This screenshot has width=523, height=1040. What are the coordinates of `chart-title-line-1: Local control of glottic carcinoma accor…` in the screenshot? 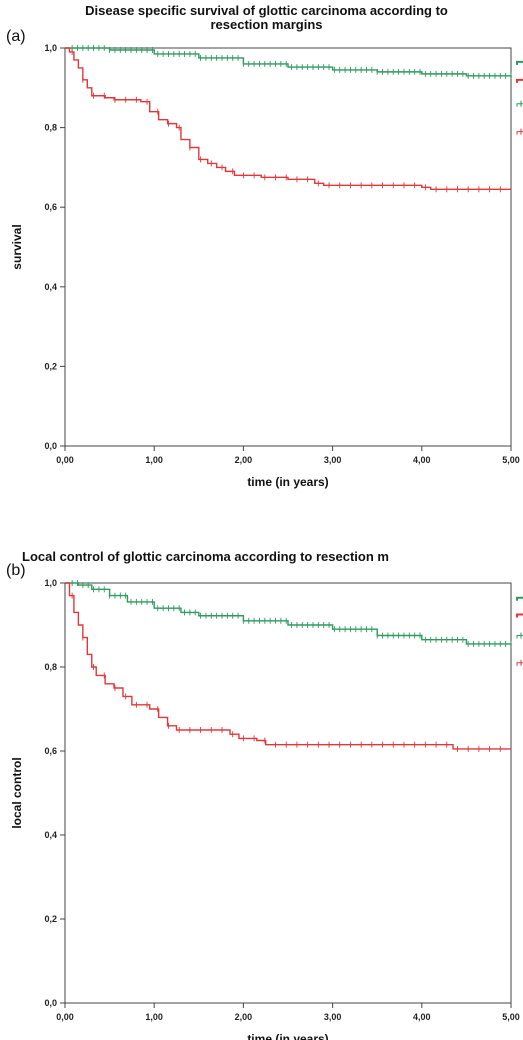 It's located at (205, 556).